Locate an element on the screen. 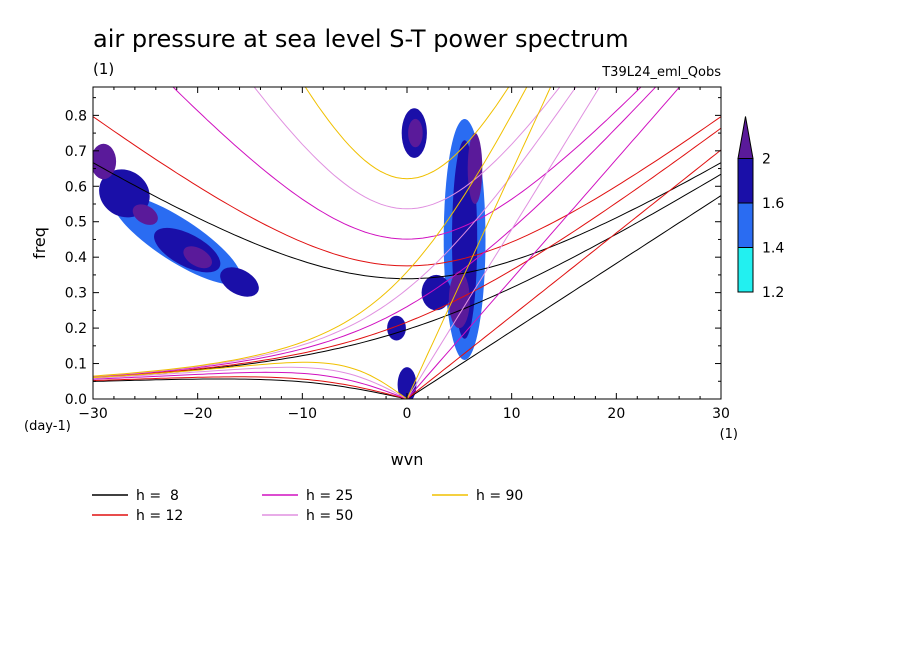 This screenshot has height=654, width=904. colorbar-label: 1.4 is located at coordinates (773, 249).